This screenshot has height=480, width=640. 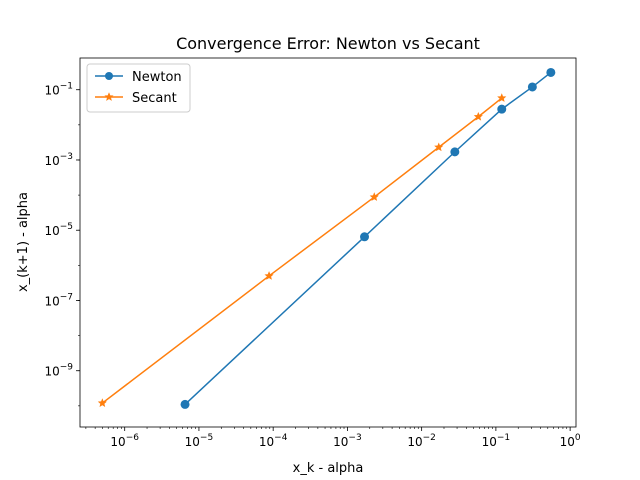 I want to click on legend-marker-newton, so click(x=109, y=76).